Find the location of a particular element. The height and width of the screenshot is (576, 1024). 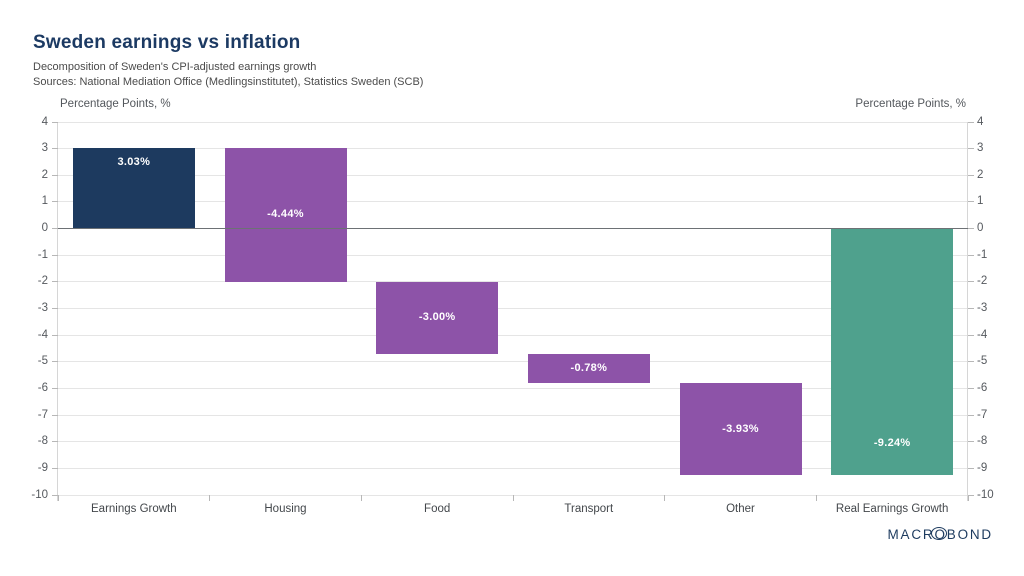

logo-text-post: BOND is located at coordinates (969, 534).